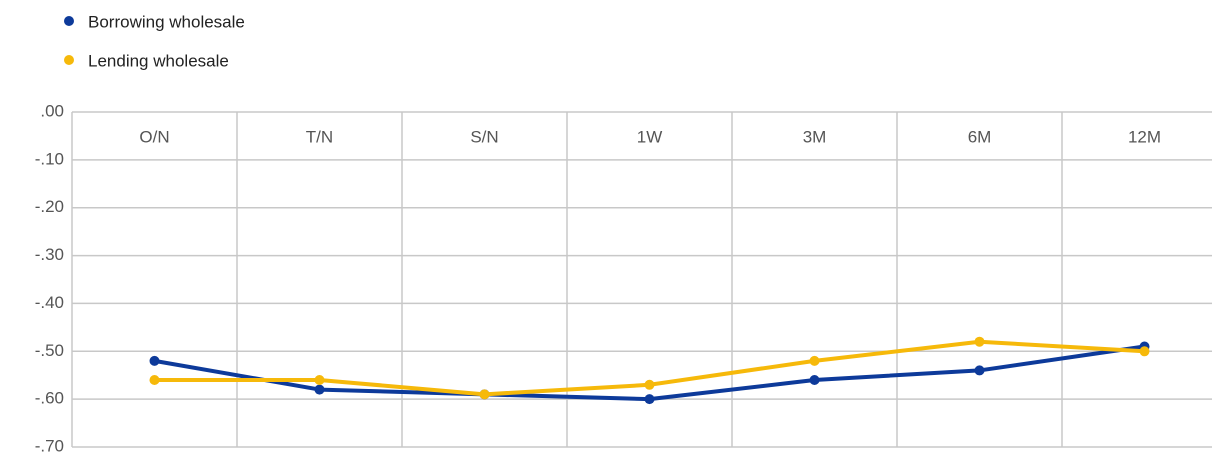  Describe the element at coordinates (49, 350) in the screenshot. I see `y-tick-label: -.50` at that location.